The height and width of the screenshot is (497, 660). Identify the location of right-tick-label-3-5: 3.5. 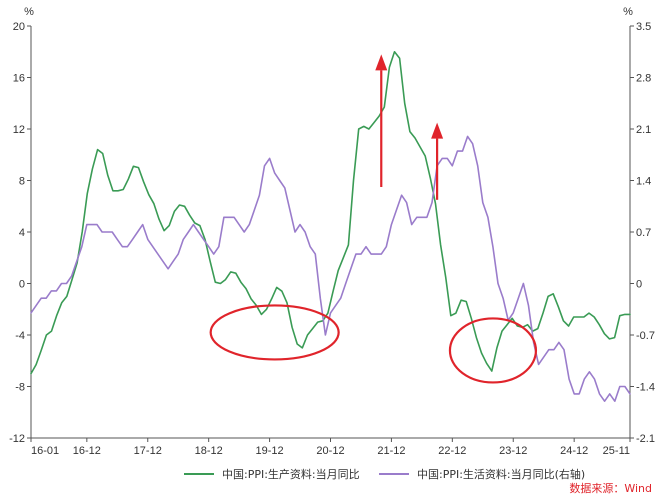
(643, 27).